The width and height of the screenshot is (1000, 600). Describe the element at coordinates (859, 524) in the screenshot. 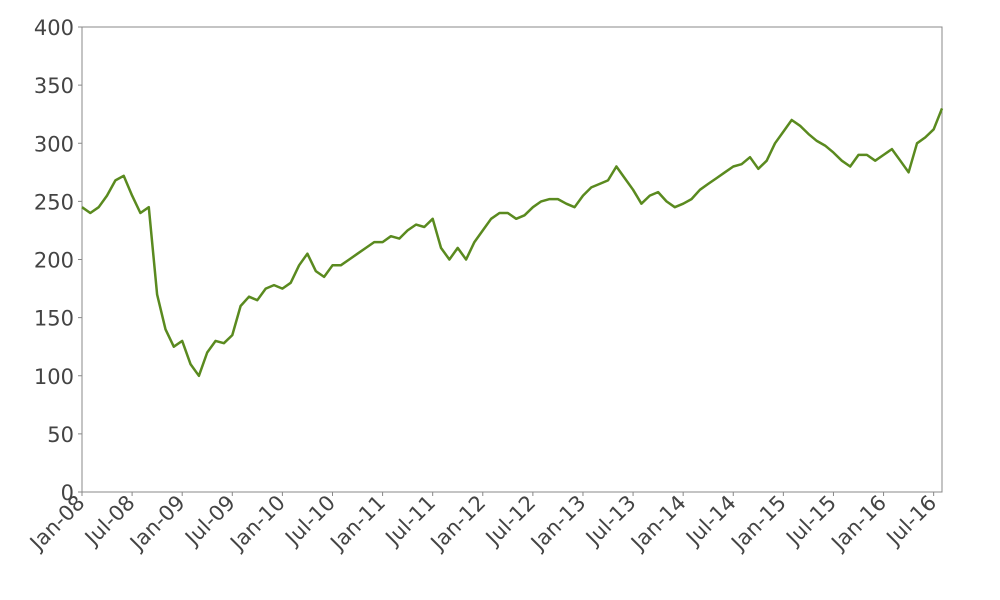

I see `x-tick-label: Jan-16` at that location.